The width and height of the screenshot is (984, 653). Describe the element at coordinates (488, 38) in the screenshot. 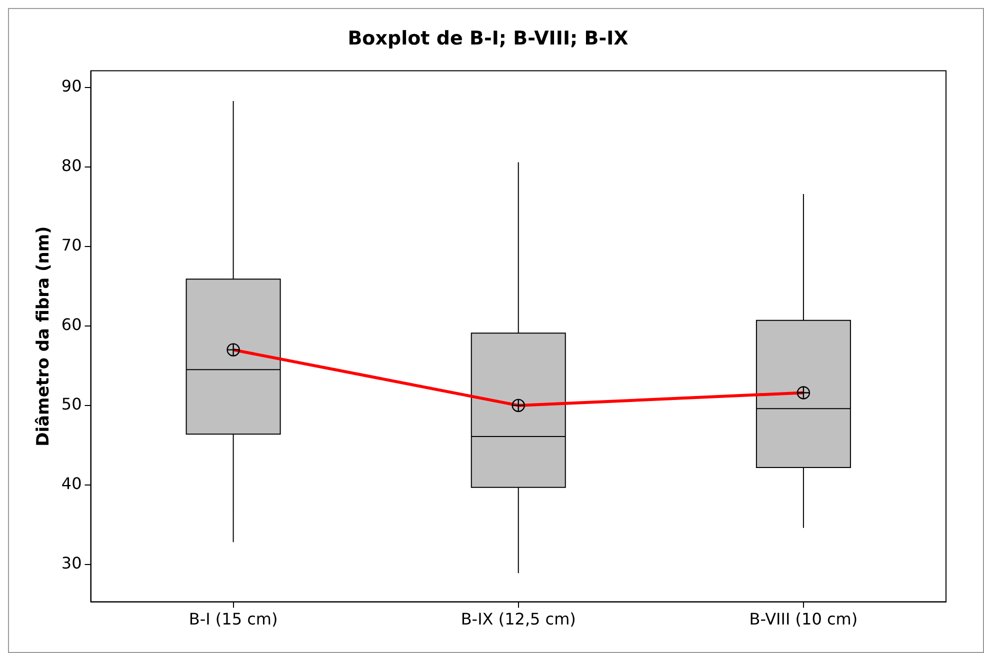

I see `chart-title: Boxplot de B-I; B-VIII; B-IX` at that location.